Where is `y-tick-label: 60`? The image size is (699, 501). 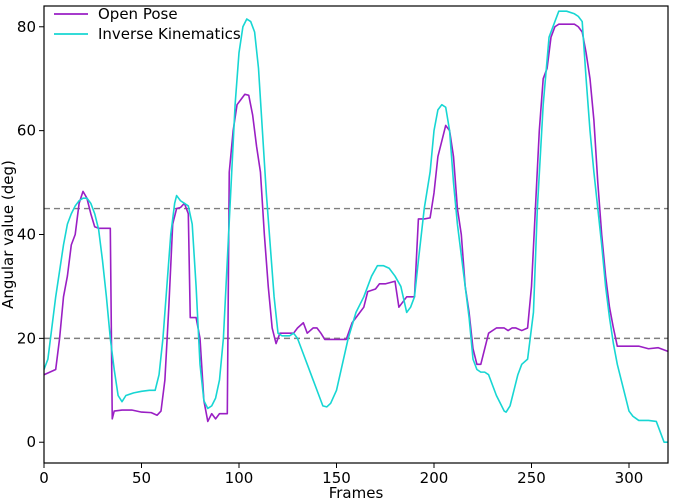 y-tick-label: 60 is located at coordinates (26, 131).